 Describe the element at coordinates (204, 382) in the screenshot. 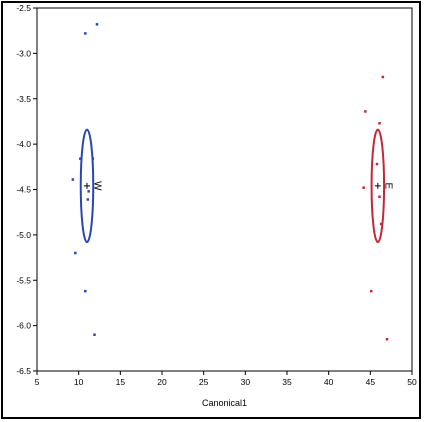

I see `x-tick-label: 25` at that location.